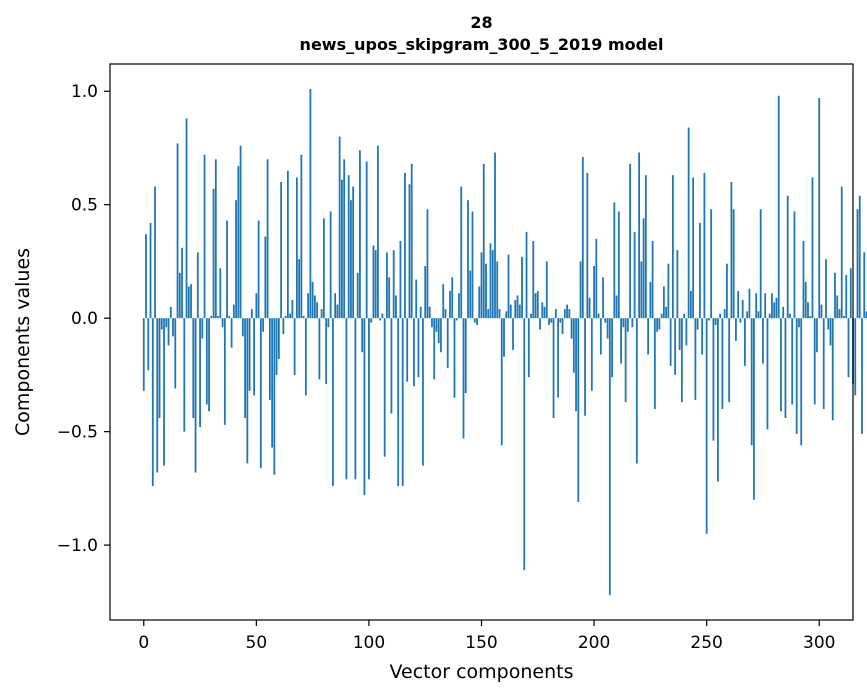 The image size is (867, 696). Describe the element at coordinates (369, 643) in the screenshot. I see `x-tick-label: 100` at that location.